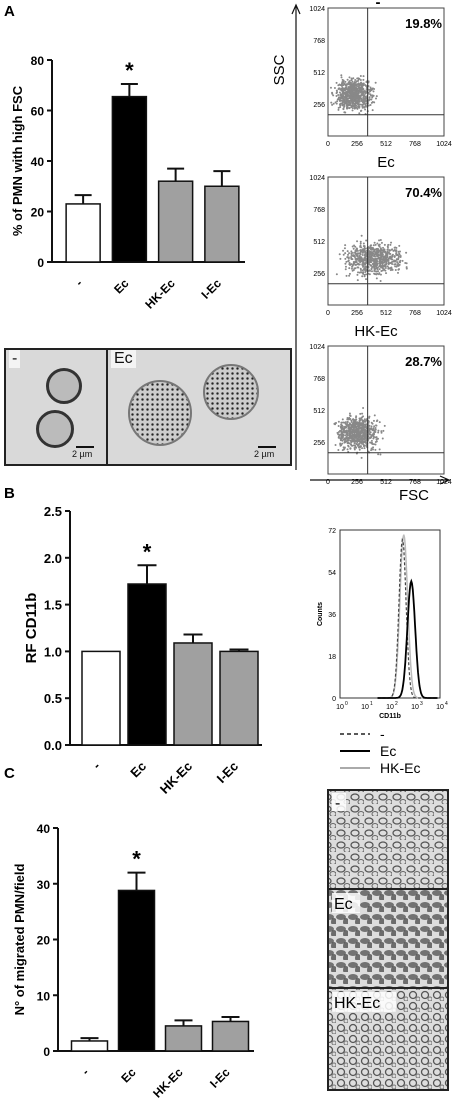 The image size is (454, 1099). I want to click on x-tick-label: 0, so click(328, 144).